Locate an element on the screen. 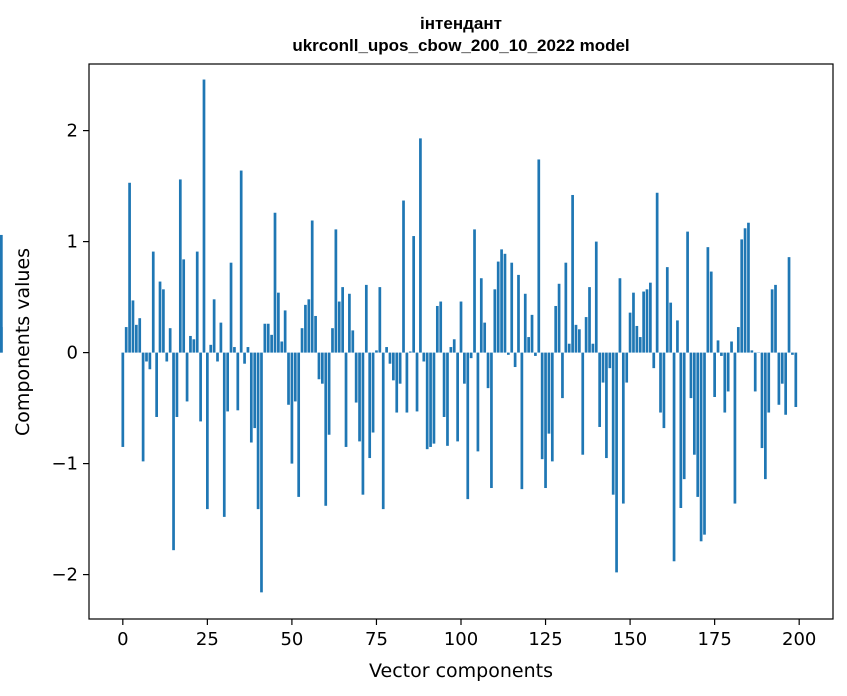 This screenshot has height=696, width=847. x-tick-label: 75 is located at coordinates (376, 639).